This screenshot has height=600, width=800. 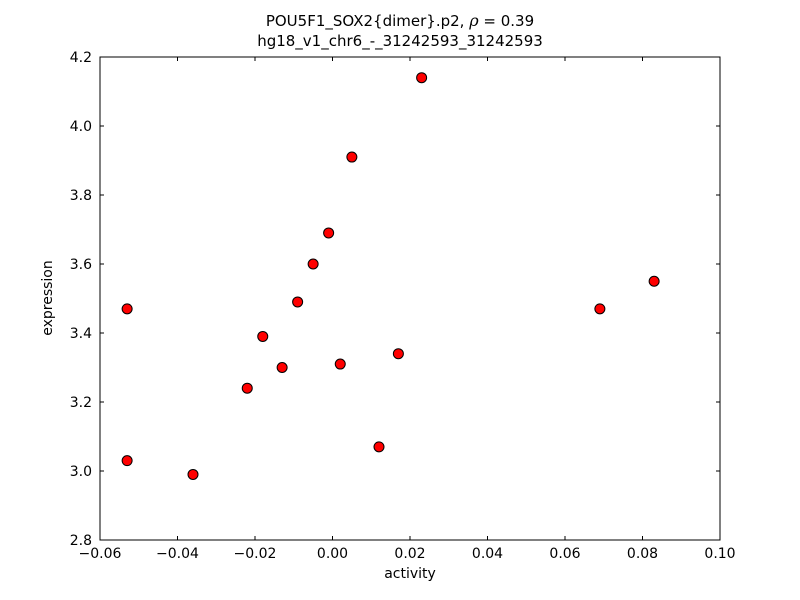 What do you see at coordinates (100, 554) in the screenshot?
I see `x-tick-label: −0.06` at bounding box center [100, 554].